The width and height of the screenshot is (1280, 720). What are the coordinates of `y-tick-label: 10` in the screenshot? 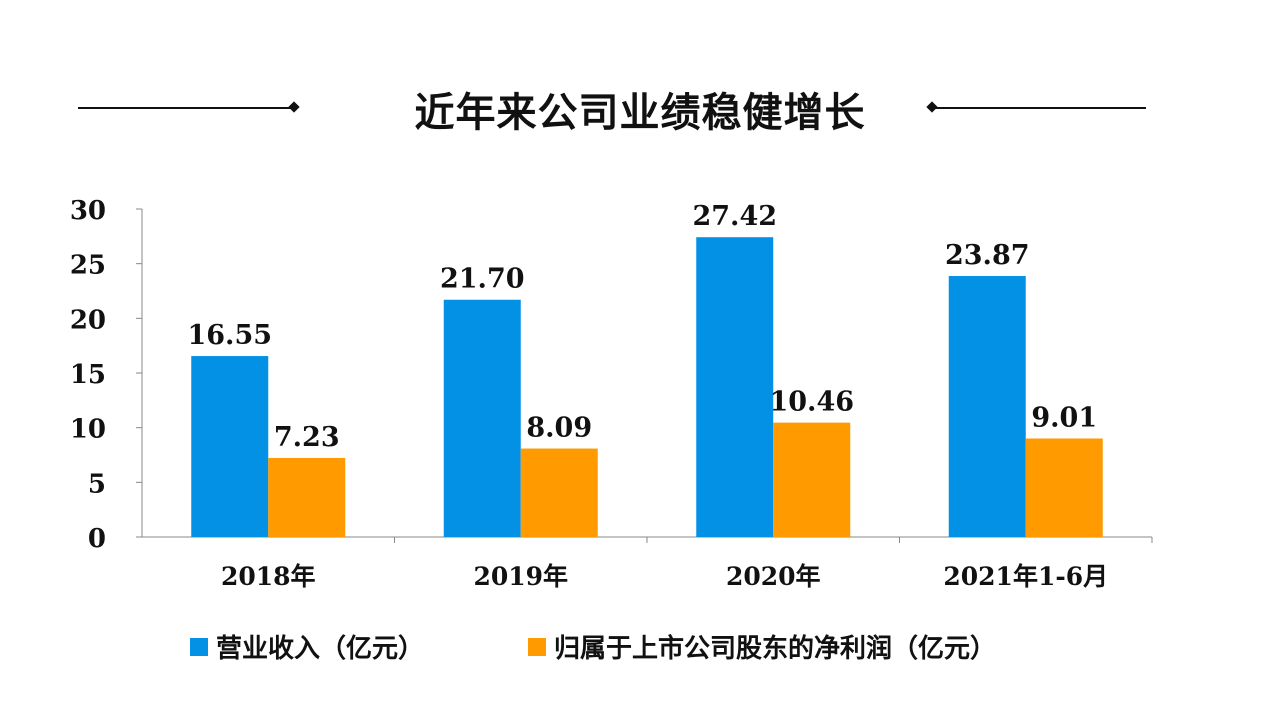 It's located at (88, 430).